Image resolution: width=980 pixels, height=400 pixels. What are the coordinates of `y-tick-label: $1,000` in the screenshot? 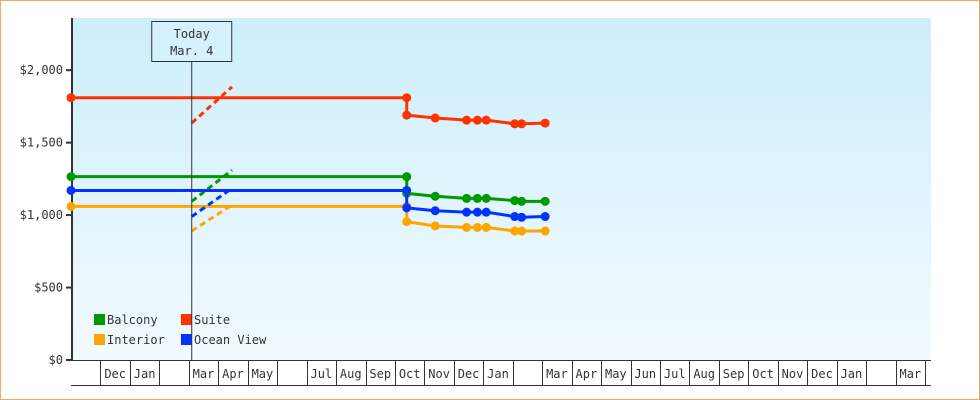 It's located at (41, 215).